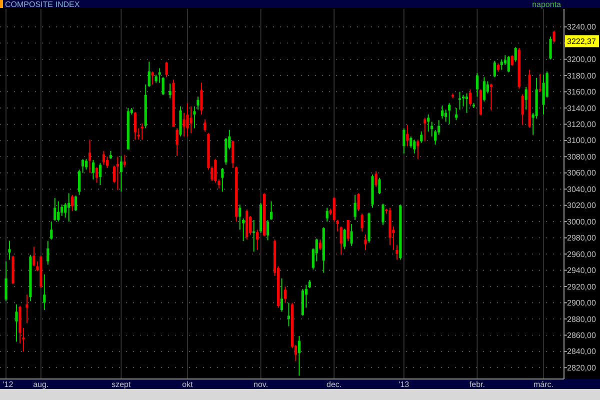  Describe the element at coordinates (581, 205) in the screenshot. I see `y-tick-label: 3020,00` at that location.